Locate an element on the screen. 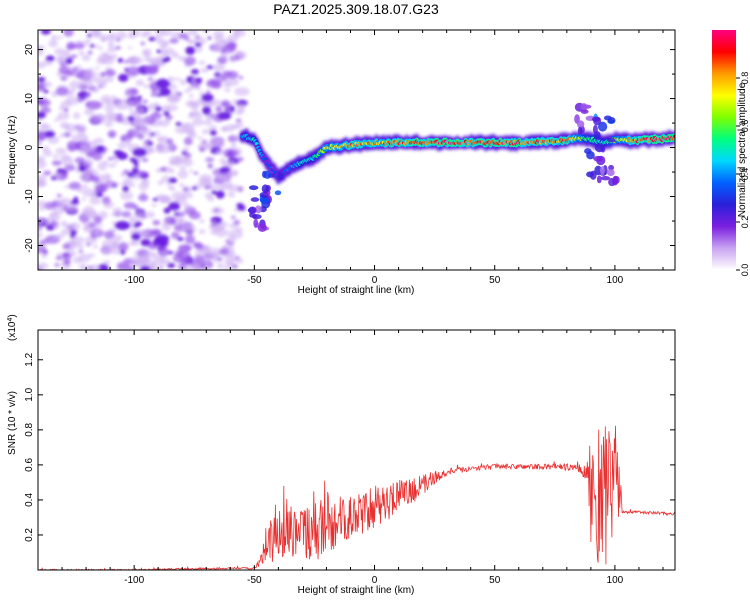 The width and height of the screenshot is (750, 600). figure-title: PAZ1.2025.309.18.07.G23 is located at coordinates (356, 9).